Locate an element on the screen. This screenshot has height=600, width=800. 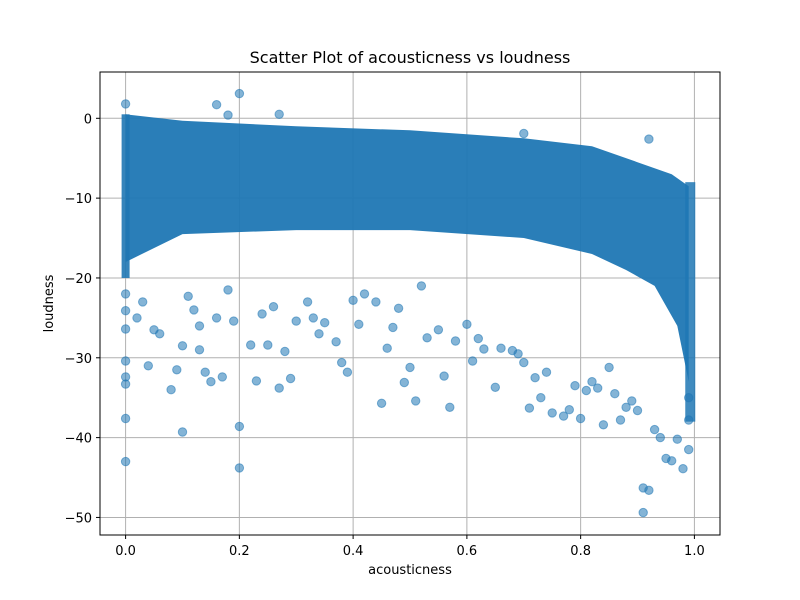
y-axis-ticks: 0 −10 −20 −30 −40 −50 is located at coordinates (82, 319).